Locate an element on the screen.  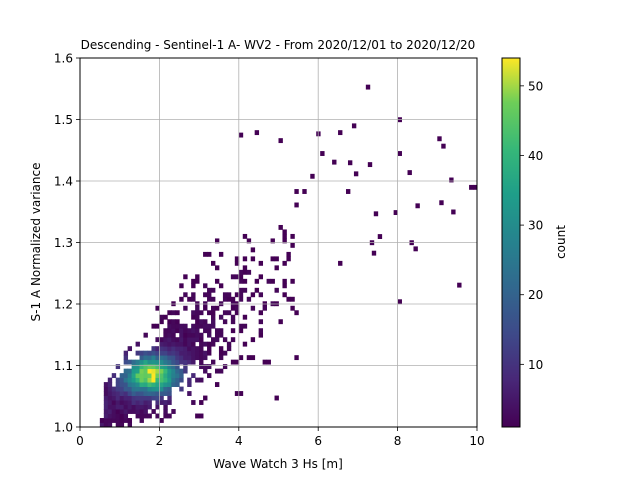
x-tick-label: 2 is located at coordinates (160, 441).